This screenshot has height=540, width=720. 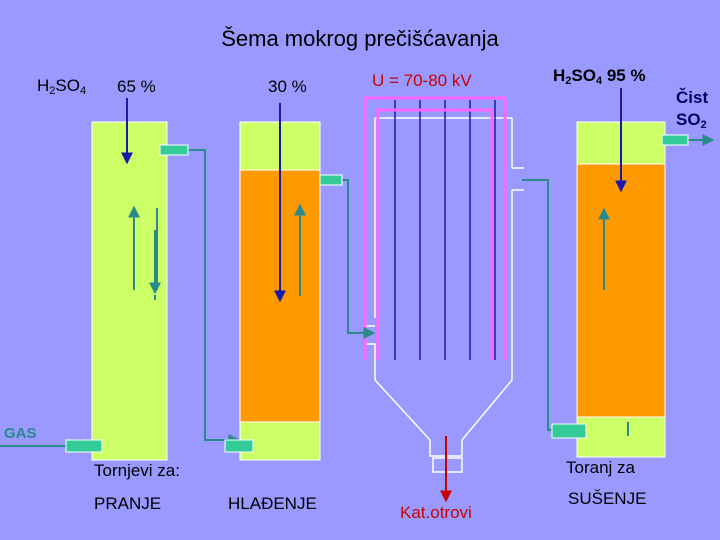 I want to click on pure-label: Čist, so click(x=692, y=97).